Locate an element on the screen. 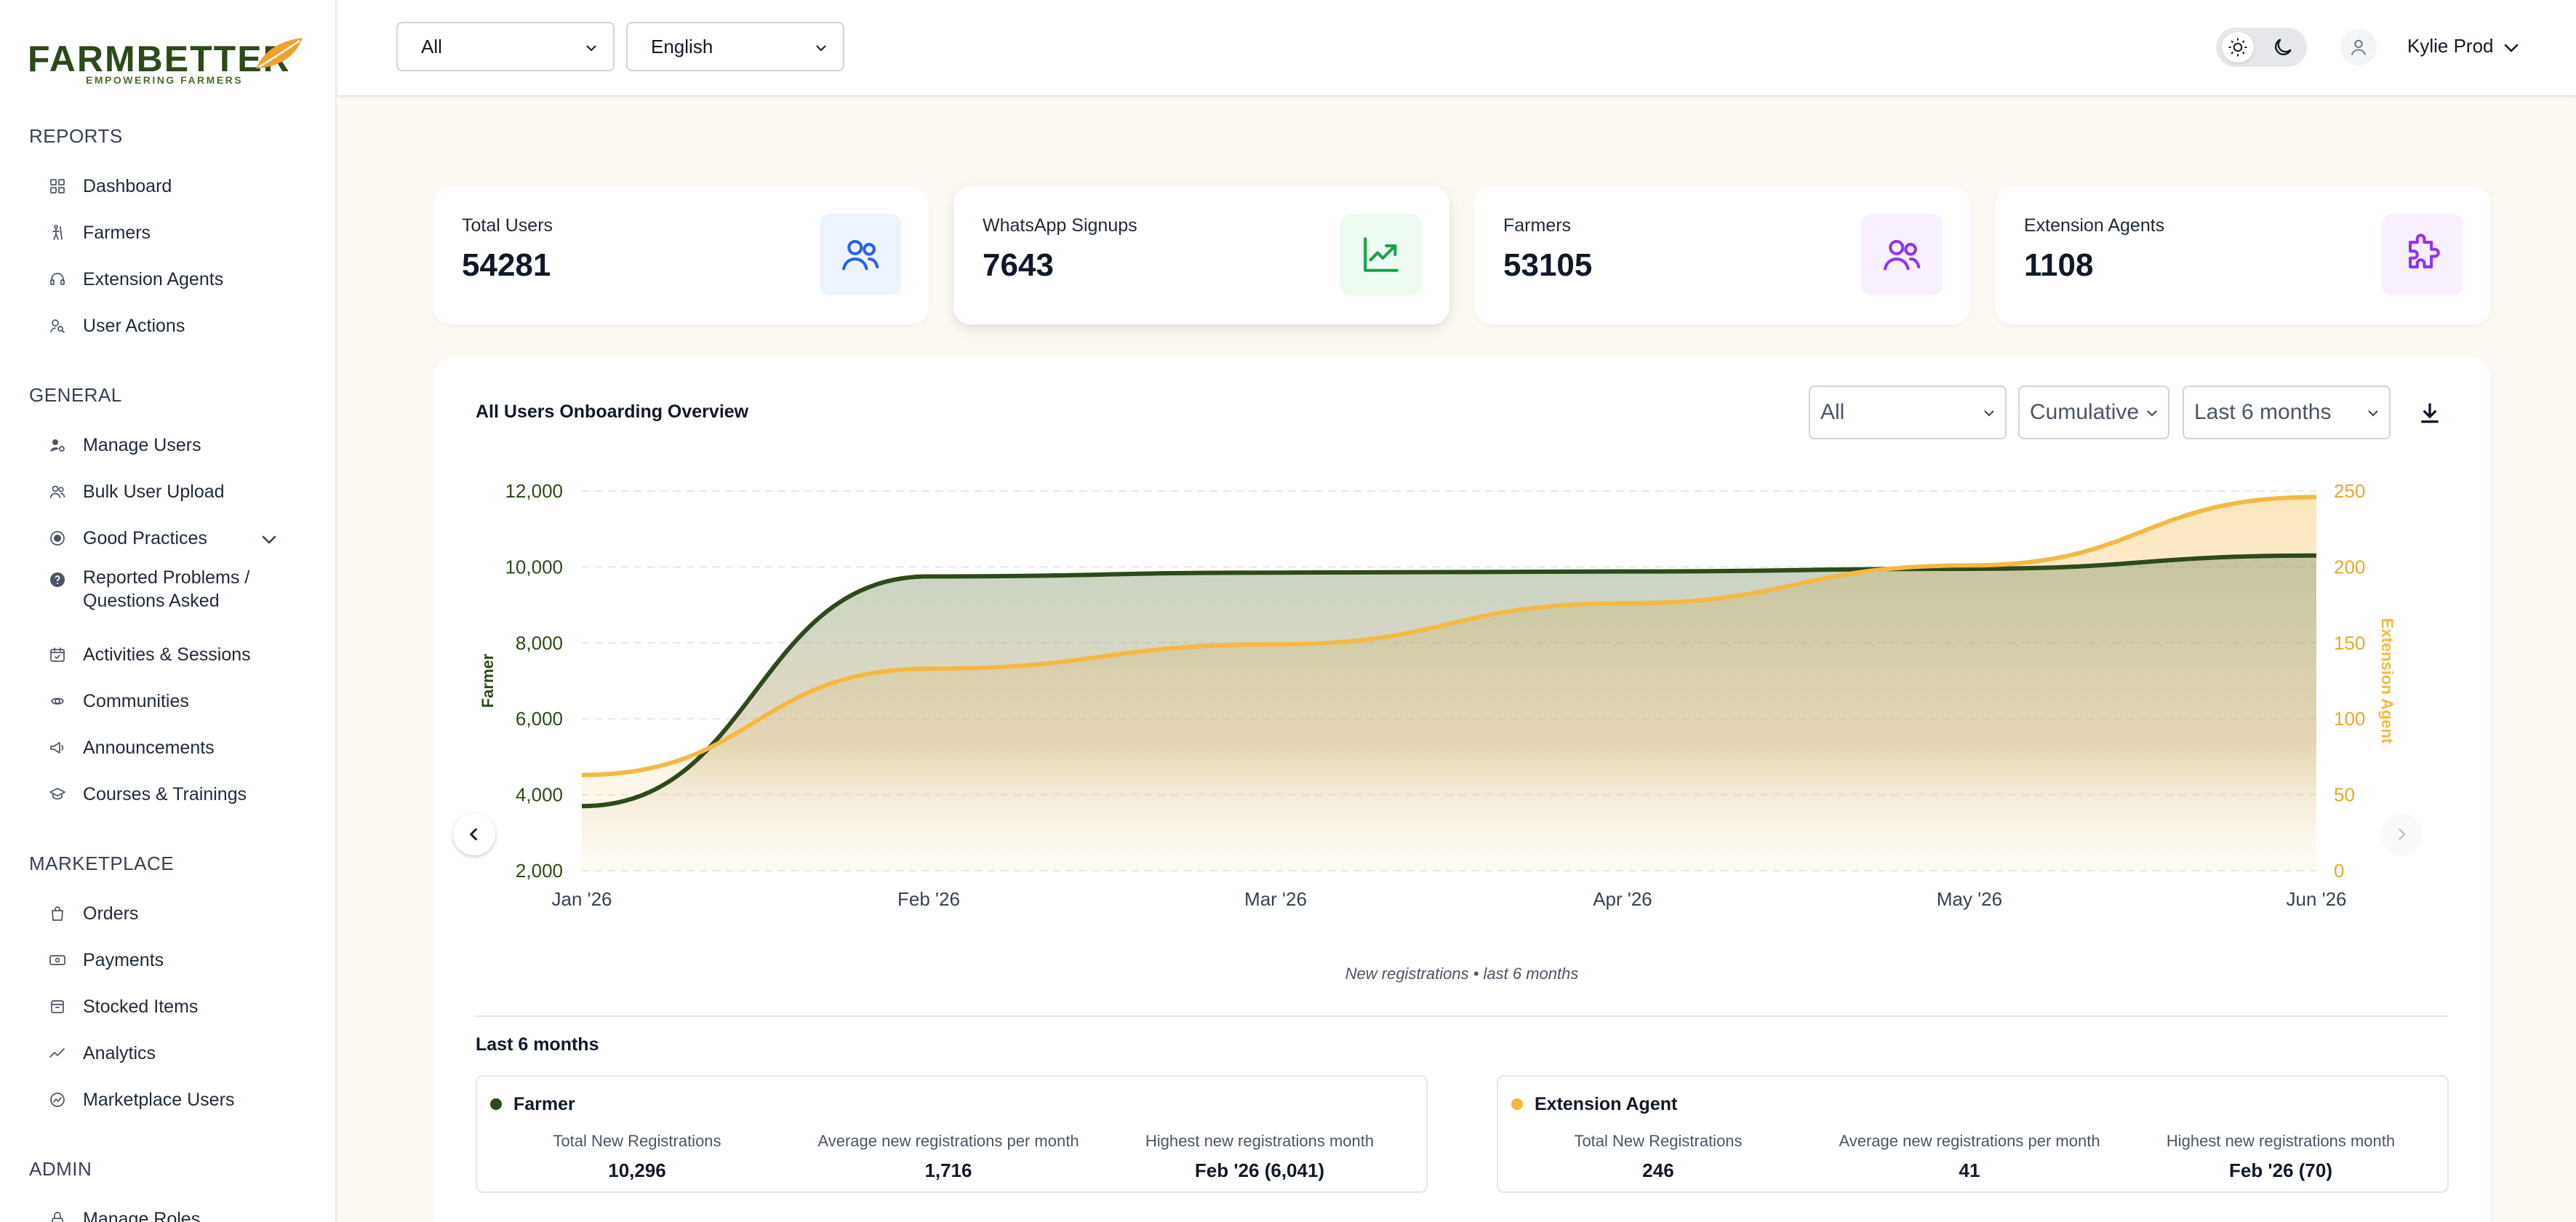 This screenshot has height=1222, width=2576. filter-select: All is located at coordinates (505, 46).